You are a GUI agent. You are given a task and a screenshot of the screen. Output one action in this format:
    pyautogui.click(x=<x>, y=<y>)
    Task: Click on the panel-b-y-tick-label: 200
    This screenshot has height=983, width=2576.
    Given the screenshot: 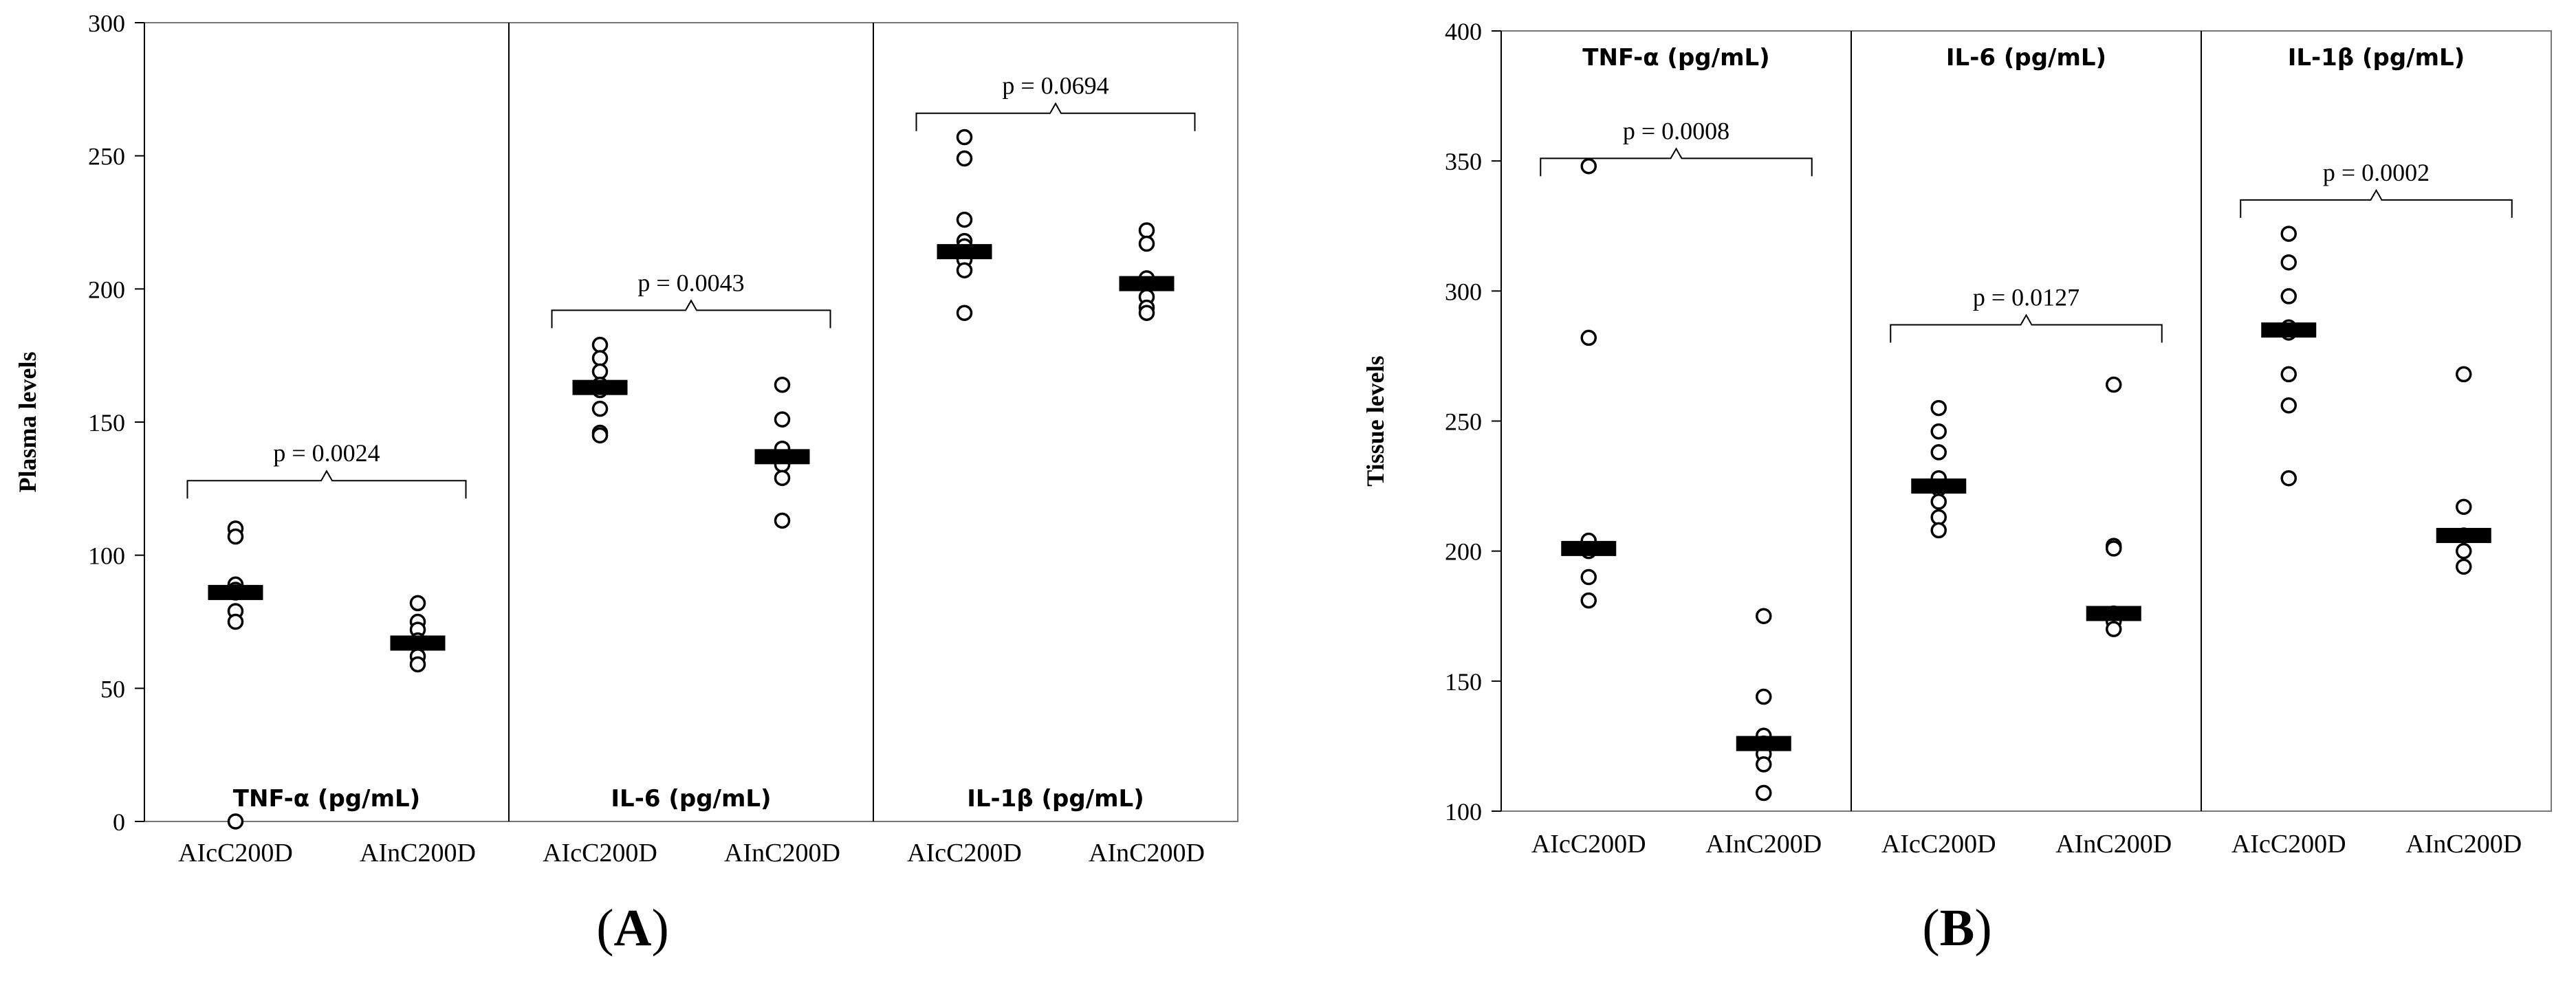 What is the action you would take?
    pyautogui.click(x=1463, y=552)
    